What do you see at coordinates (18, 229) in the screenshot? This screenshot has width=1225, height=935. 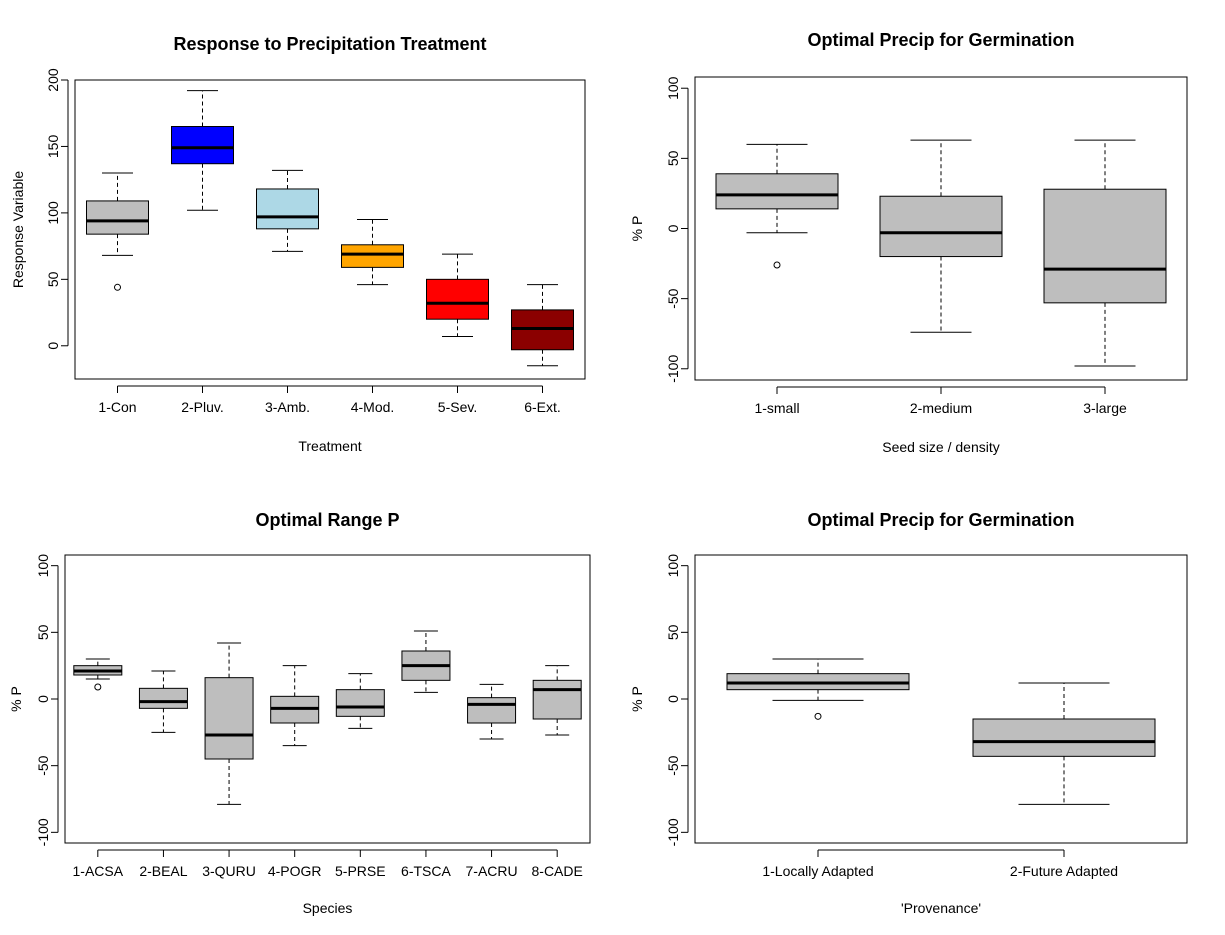 I see `y-axis-label: Response Variable` at bounding box center [18, 229].